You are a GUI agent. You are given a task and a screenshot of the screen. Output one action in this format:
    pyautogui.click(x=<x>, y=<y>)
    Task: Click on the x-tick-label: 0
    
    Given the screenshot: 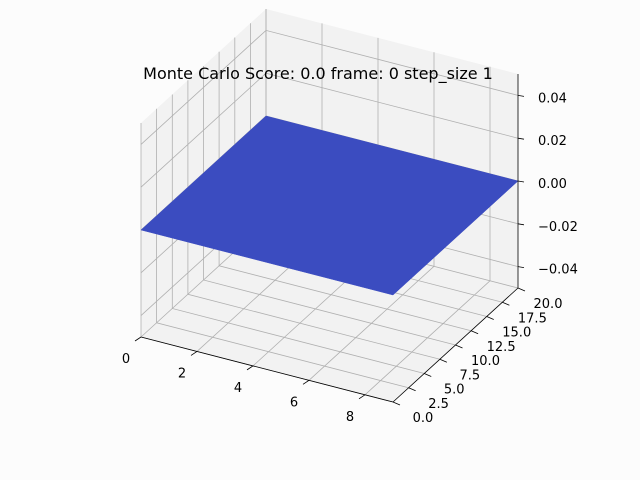 What is the action you would take?
    pyautogui.click(x=126, y=359)
    